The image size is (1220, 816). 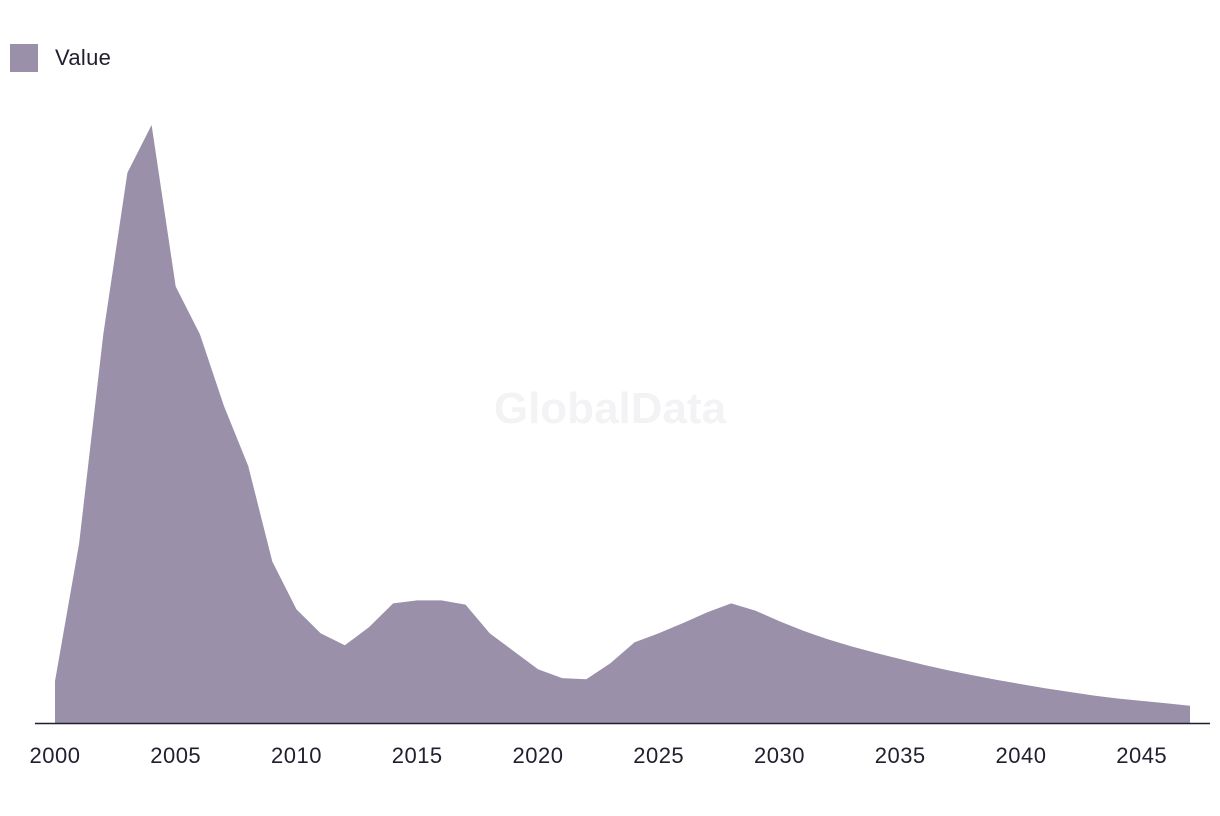 I want to click on x-tick-label: 2035, so click(x=900, y=755).